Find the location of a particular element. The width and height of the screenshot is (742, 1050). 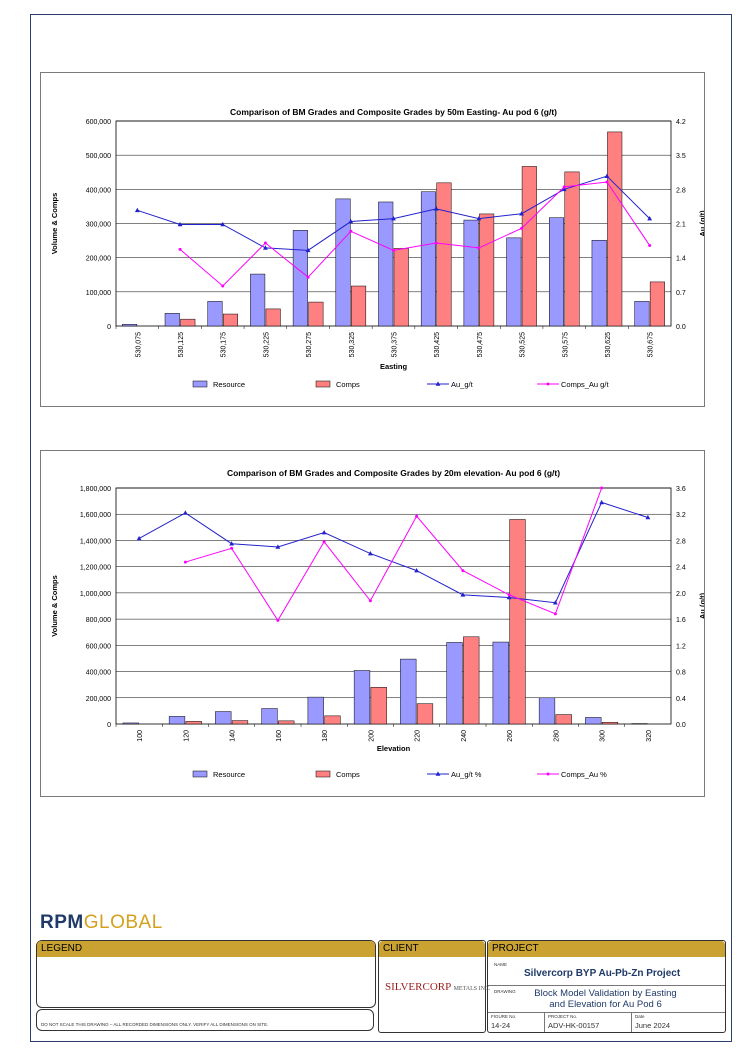

legend-label: Comps_Au g/t is located at coordinates (585, 384).